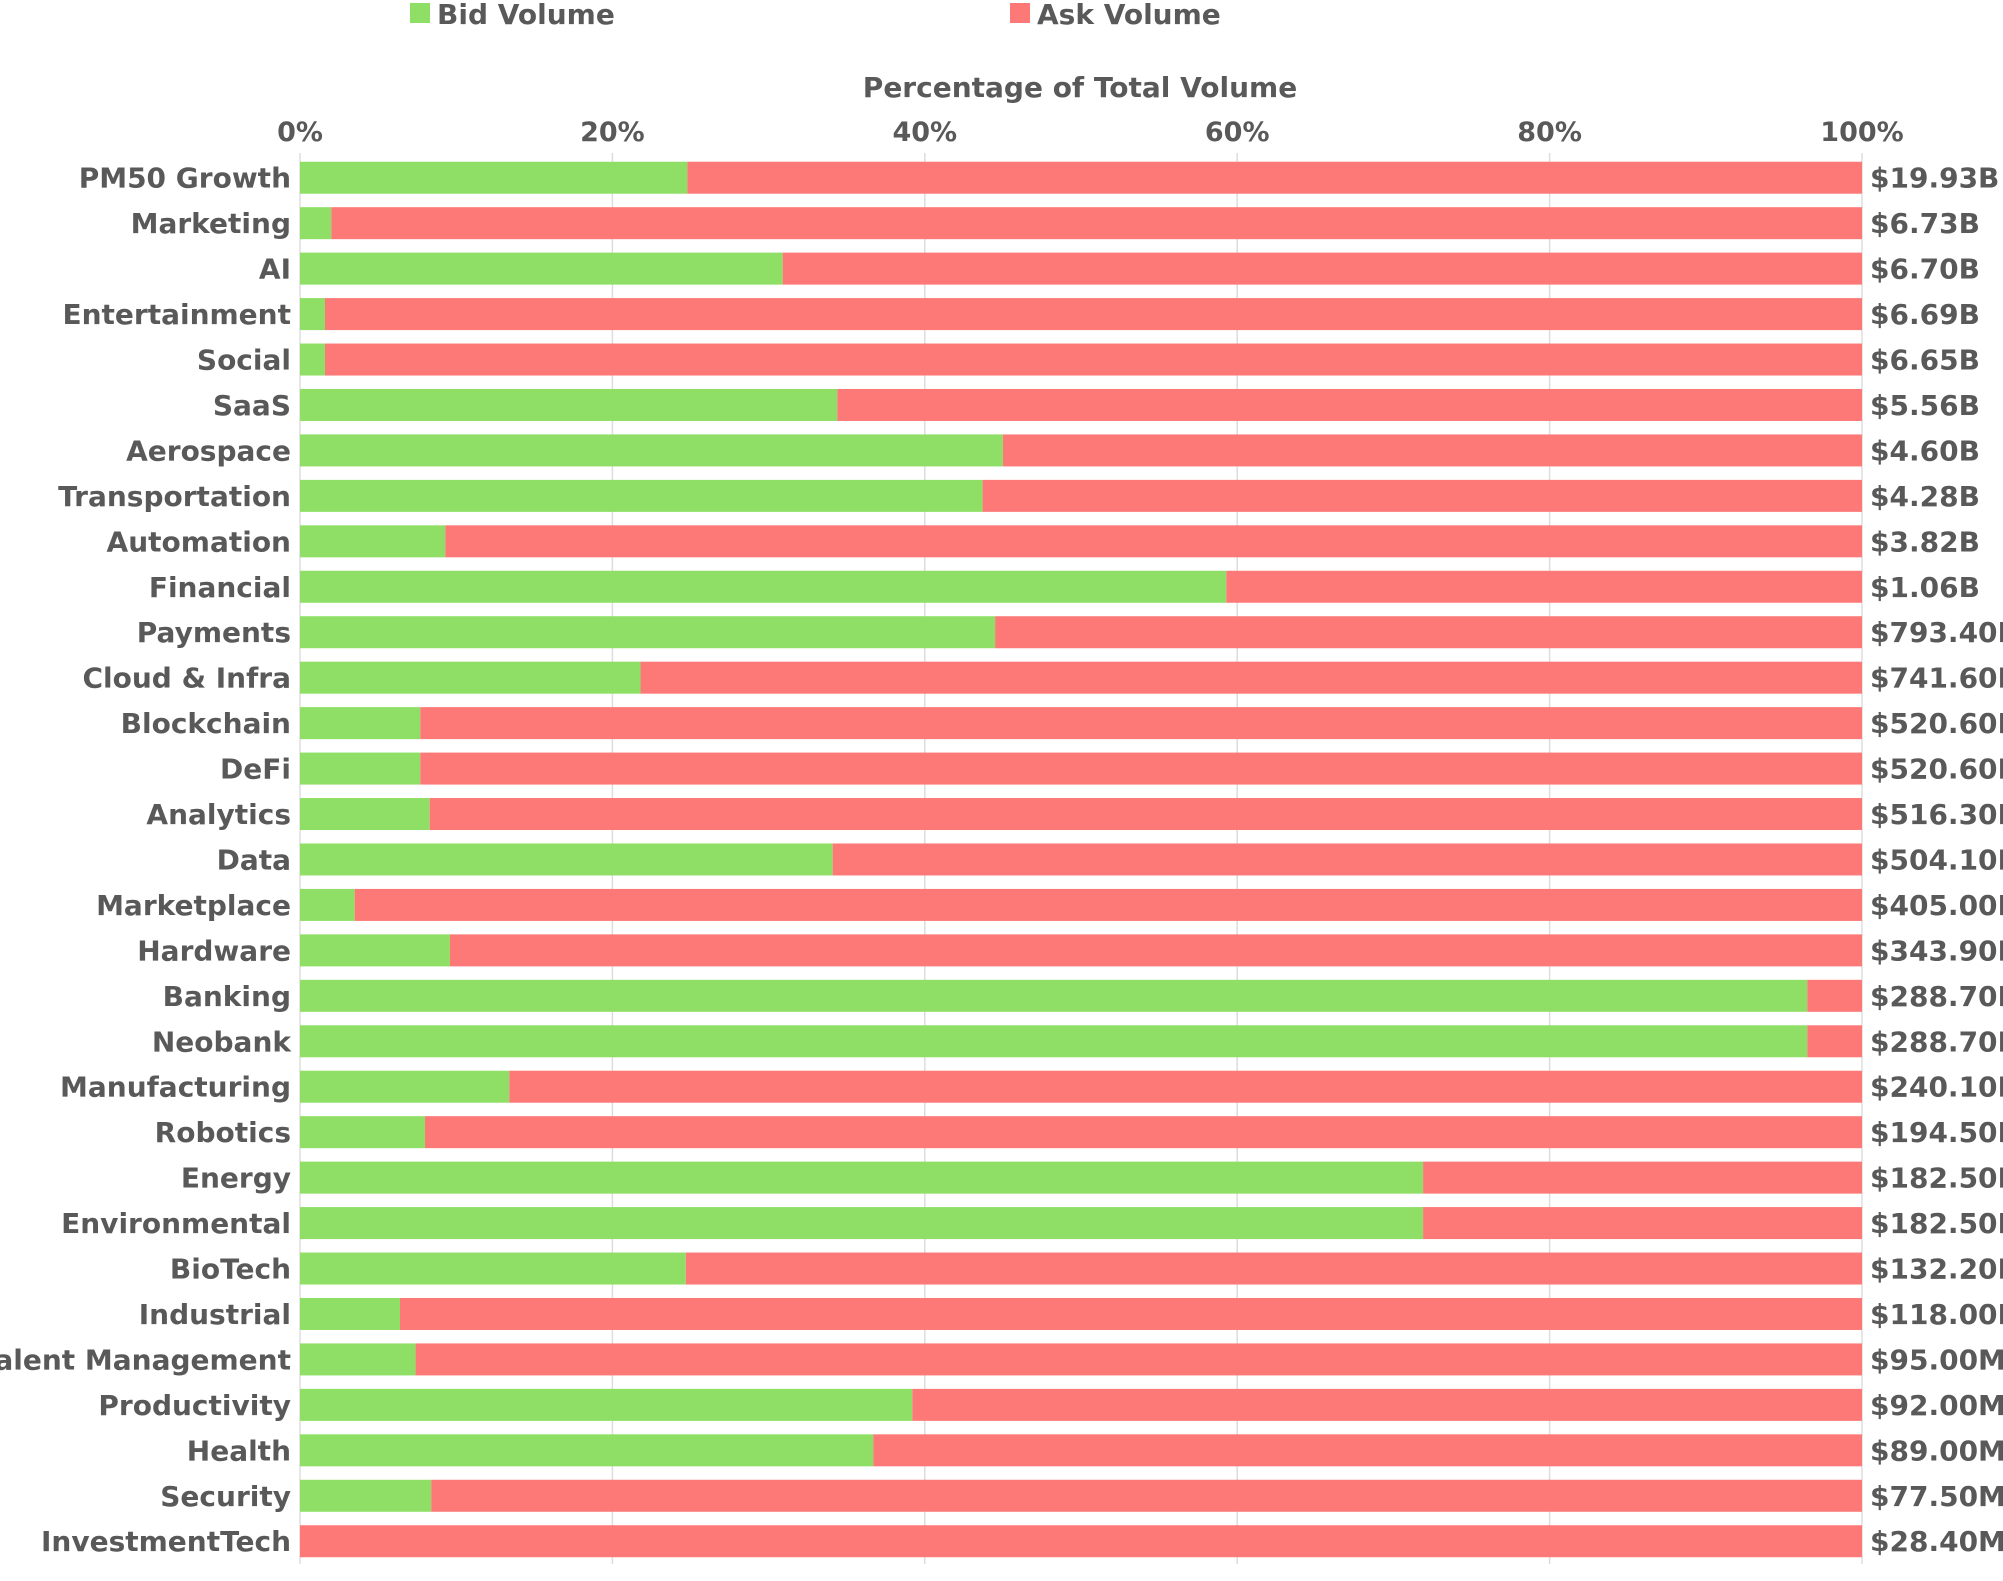 This screenshot has width=2003, height=1581. I want to click on category-label: Marketplace, so click(193, 905).